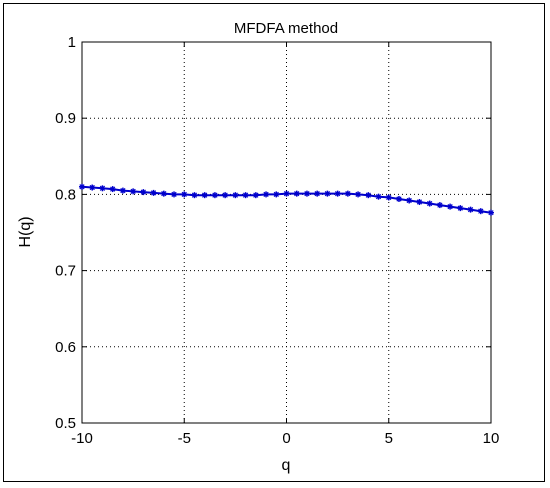 The width and height of the screenshot is (550, 488). Describe the element at coordinates (65, 347) in the screenshot. I see `y-tick-label: 0.6` at that location.